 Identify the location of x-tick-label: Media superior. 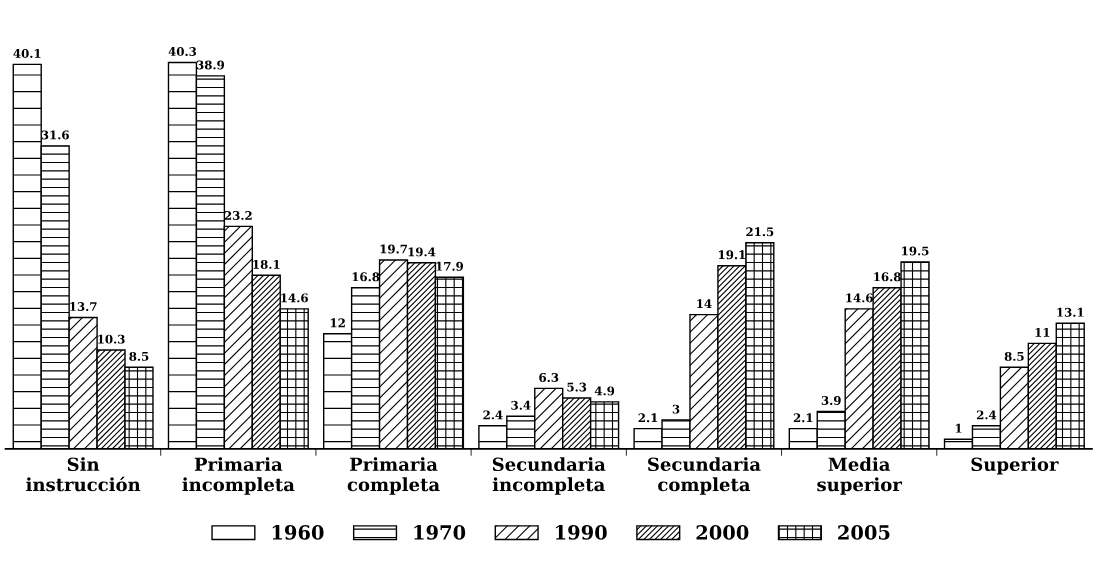
(860, 476).